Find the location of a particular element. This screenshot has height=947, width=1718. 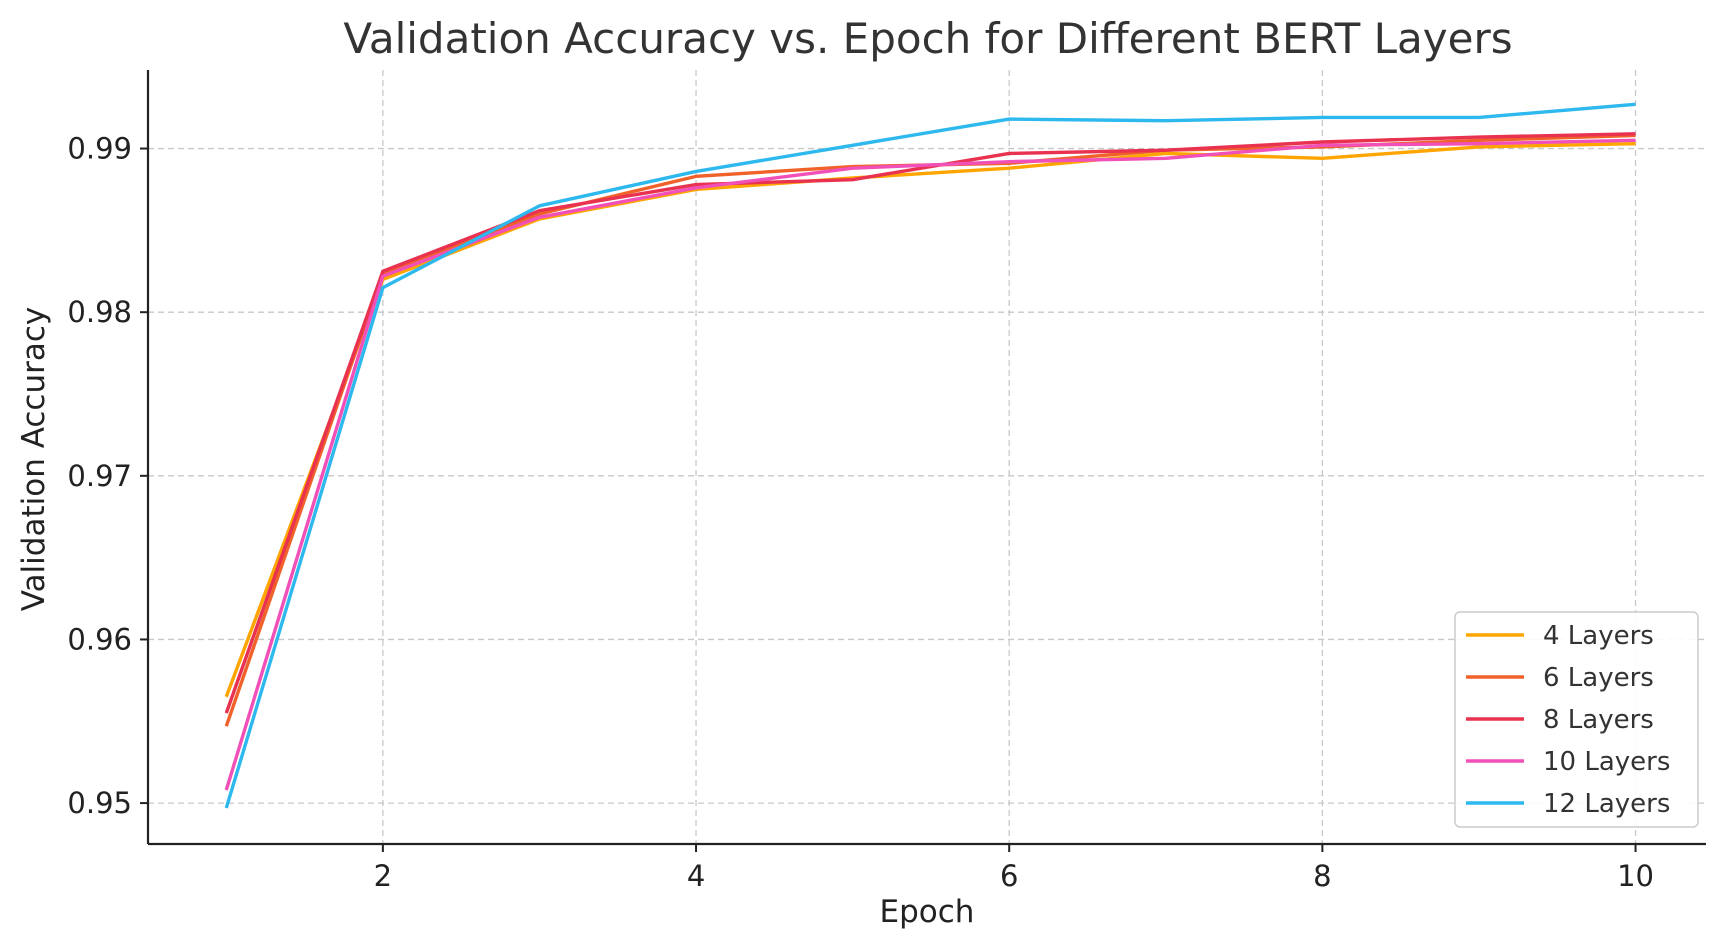

y-tick-label: 0.95 is located at coordinates (99, 803).